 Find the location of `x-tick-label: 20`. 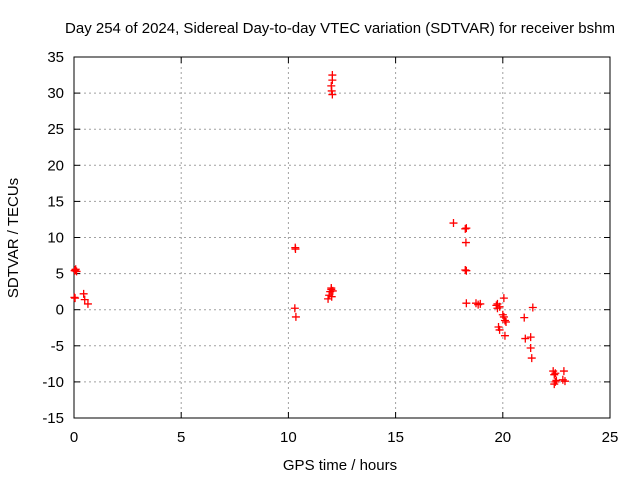

x-tick-label: 20 is located at coordinates (502, 437).